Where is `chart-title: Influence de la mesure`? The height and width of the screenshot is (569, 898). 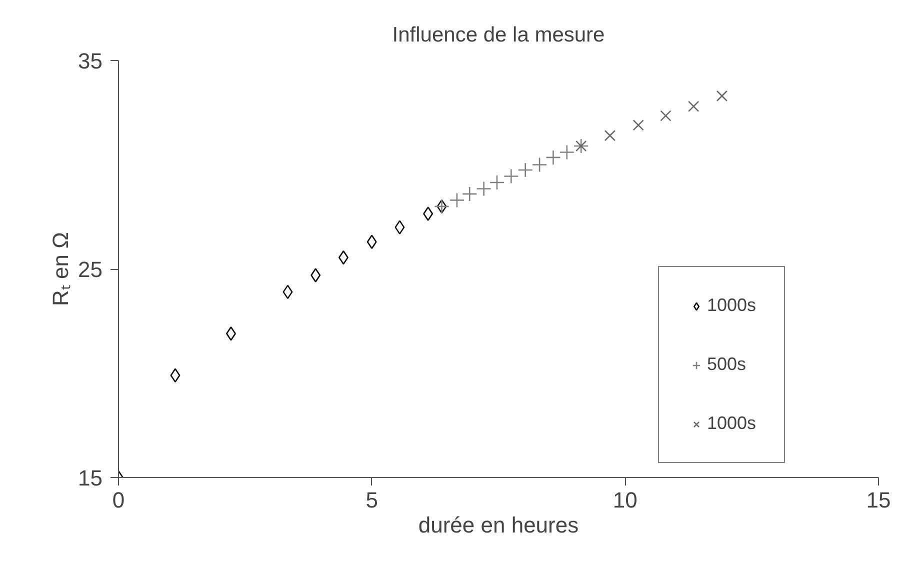
chart-title: Influence de la mesure is located at coordinates (498, 35).